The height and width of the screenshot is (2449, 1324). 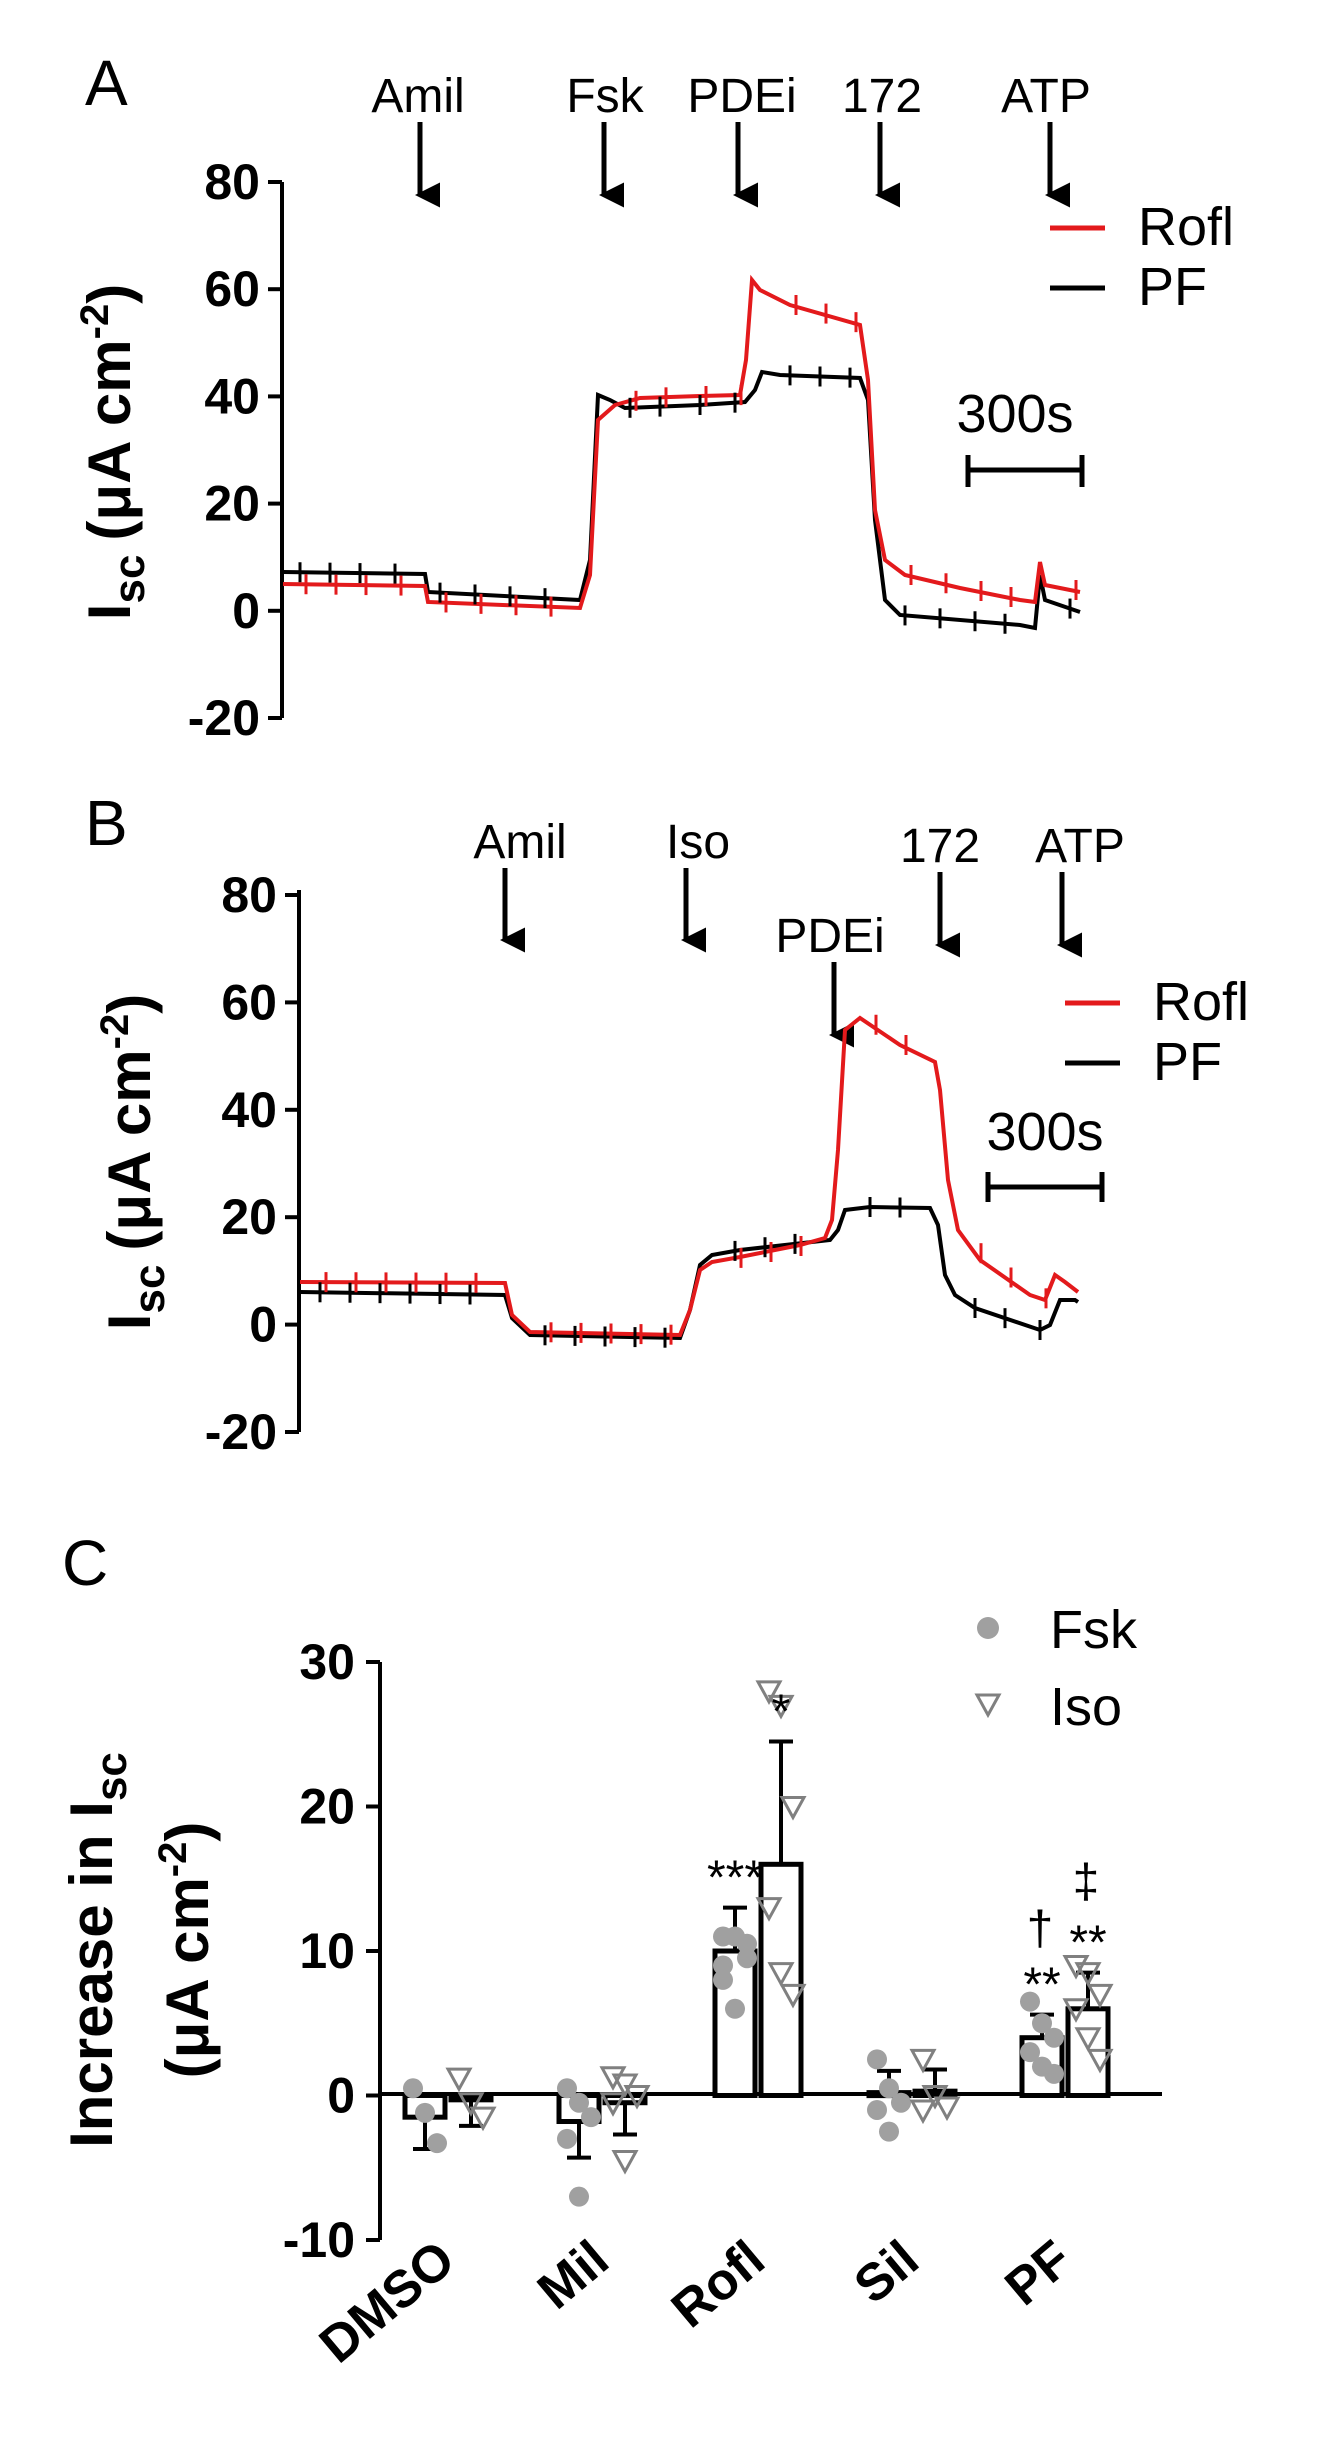 I want to click on y-tick-label: -10, so click(x=319, y=2240).